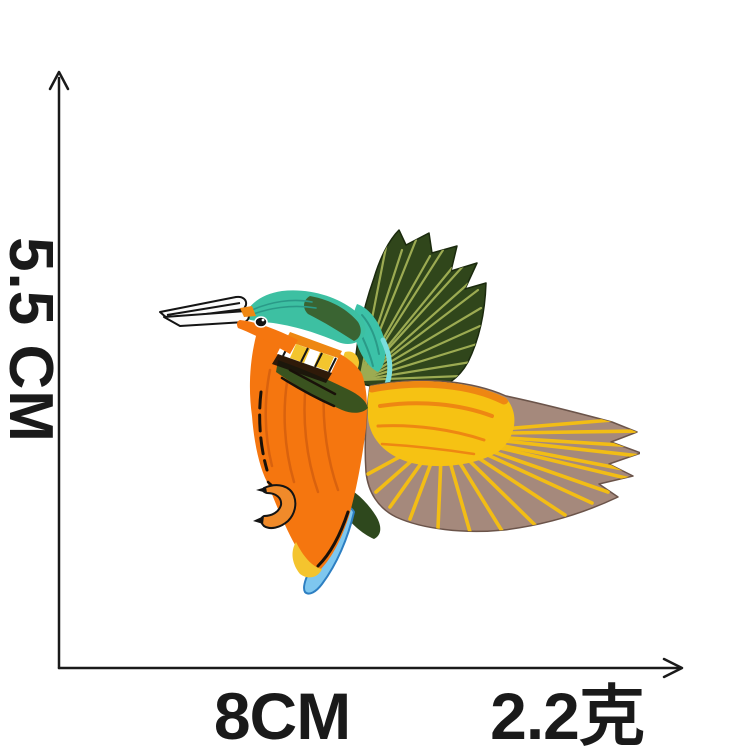  I want to click on lore-orange-spot, so click(248, 311).